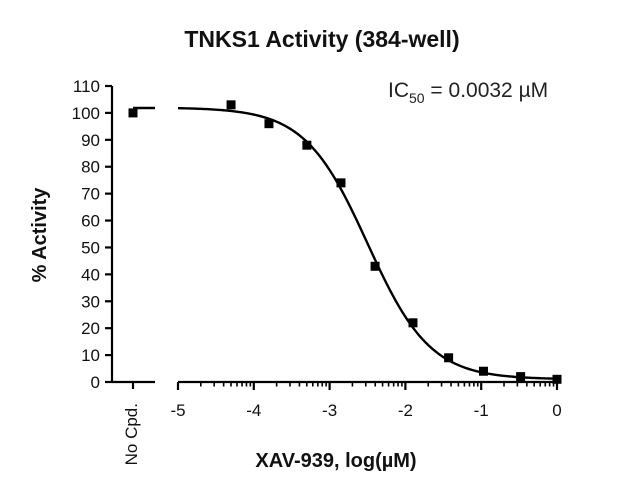 This screenshot has width=625, height=504. I want to click on y-tick-label: 80, so click(90, 167).